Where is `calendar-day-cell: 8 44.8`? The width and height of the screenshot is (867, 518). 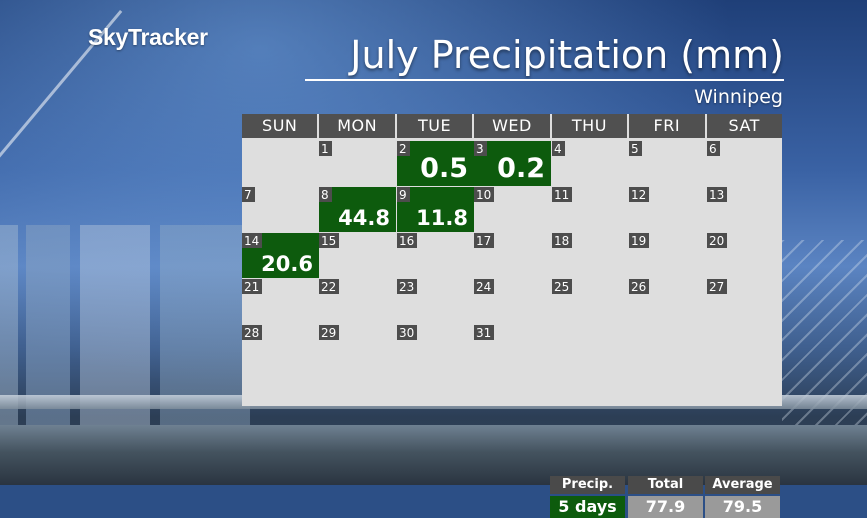 calendar-day-cell: 8 44.8 is located at coordinates (357, 209).